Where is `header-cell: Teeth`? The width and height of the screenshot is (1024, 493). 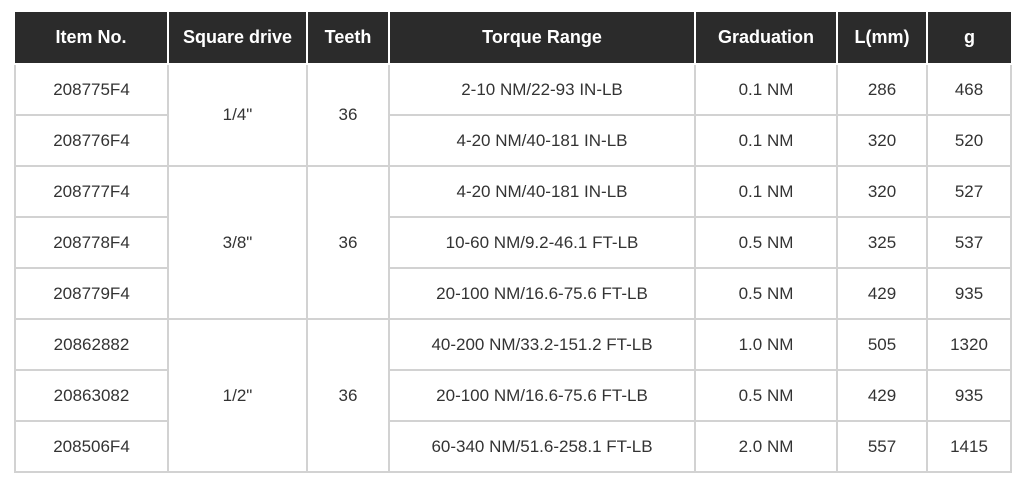
header-cell: Teeth is located at coordinates (348, 38).